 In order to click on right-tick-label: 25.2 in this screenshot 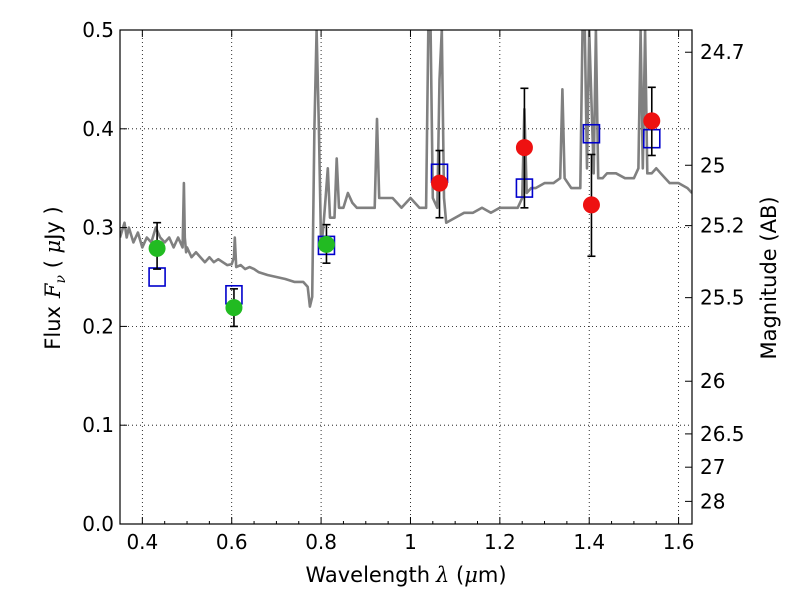, I will do `click(722, 226)`.